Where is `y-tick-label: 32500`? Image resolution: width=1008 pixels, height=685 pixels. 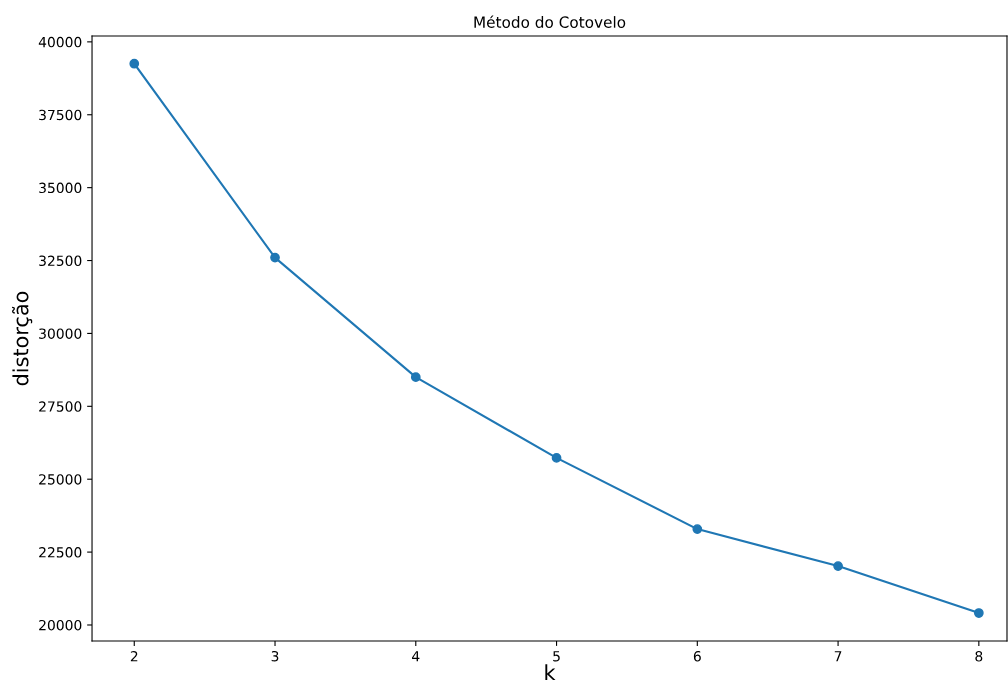
y-tick-label: 32500 is located at coordinates (60, 261).